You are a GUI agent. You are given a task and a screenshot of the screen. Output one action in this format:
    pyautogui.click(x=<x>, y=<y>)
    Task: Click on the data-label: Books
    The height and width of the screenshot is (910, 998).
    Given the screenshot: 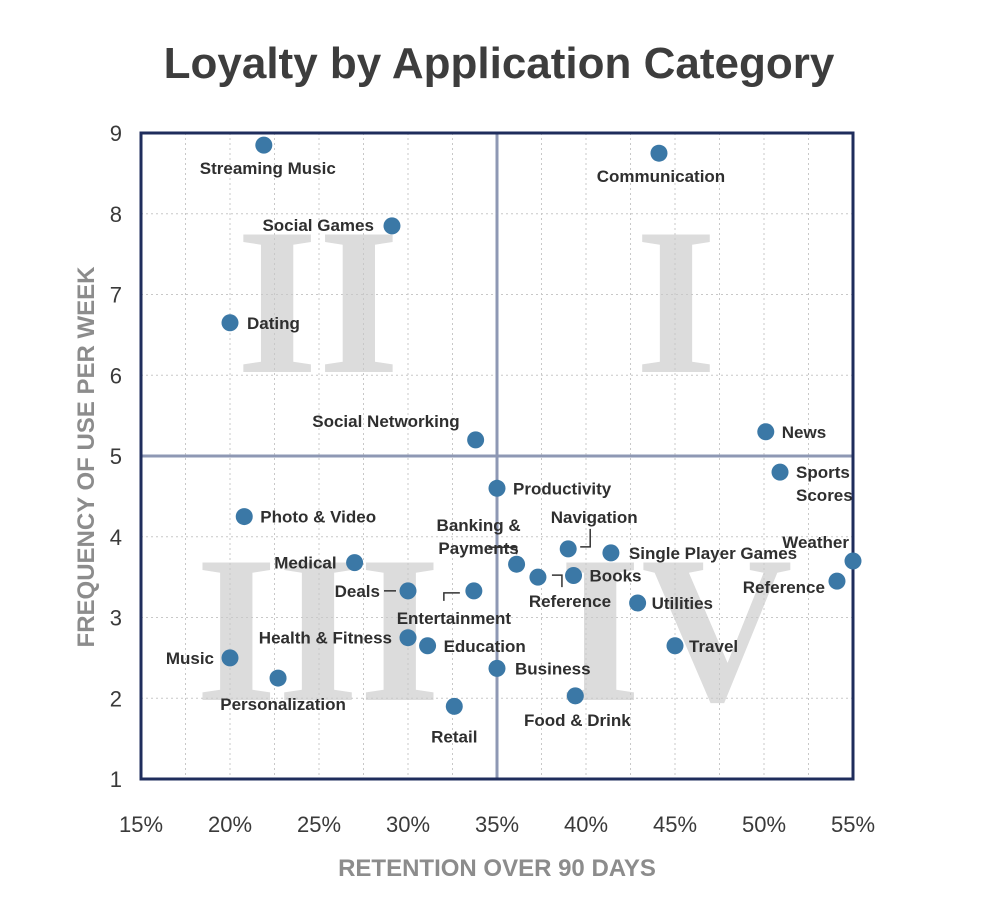 What is the action you would take?
    pyautogui.click(x=616, y=576)
    